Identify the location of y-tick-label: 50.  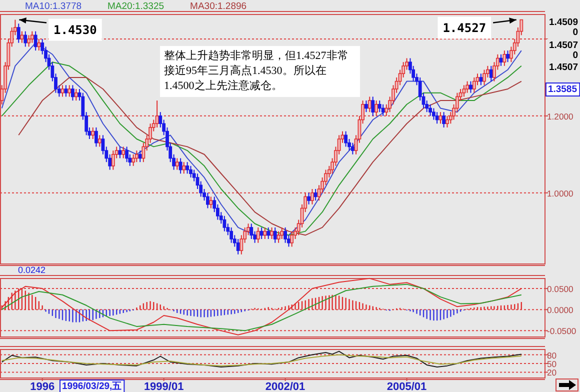
(552, 364).